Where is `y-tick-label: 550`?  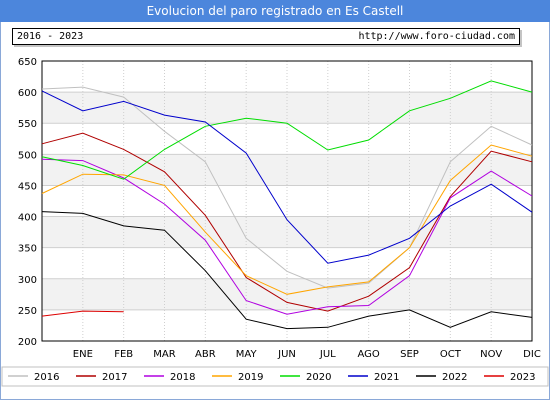 y-tick-label: 550 is located at coordinates (27, 124).